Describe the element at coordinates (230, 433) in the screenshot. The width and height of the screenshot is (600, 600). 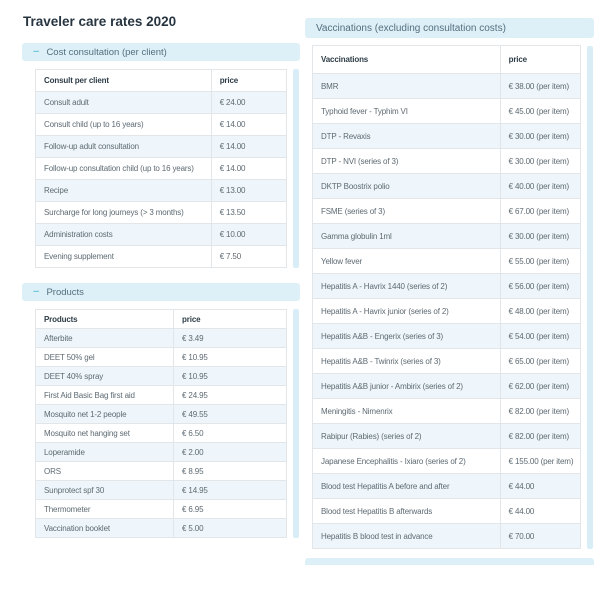
I see `item-price: € 6.50` at that location.